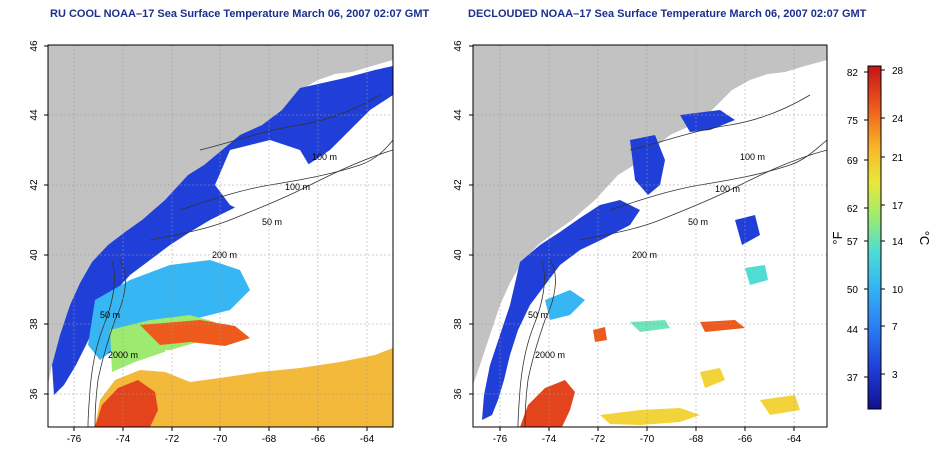 Image resolution: width=950 pixels, height=475 pixels. Describe the element at coordinates (853, 209) in the screenshot. I see `colorbar-f-tick: 62` at that location.